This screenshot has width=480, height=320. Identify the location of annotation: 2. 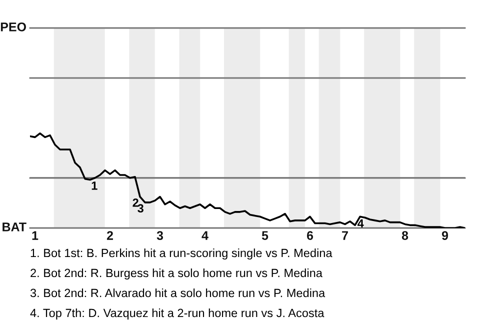
(135, 202).